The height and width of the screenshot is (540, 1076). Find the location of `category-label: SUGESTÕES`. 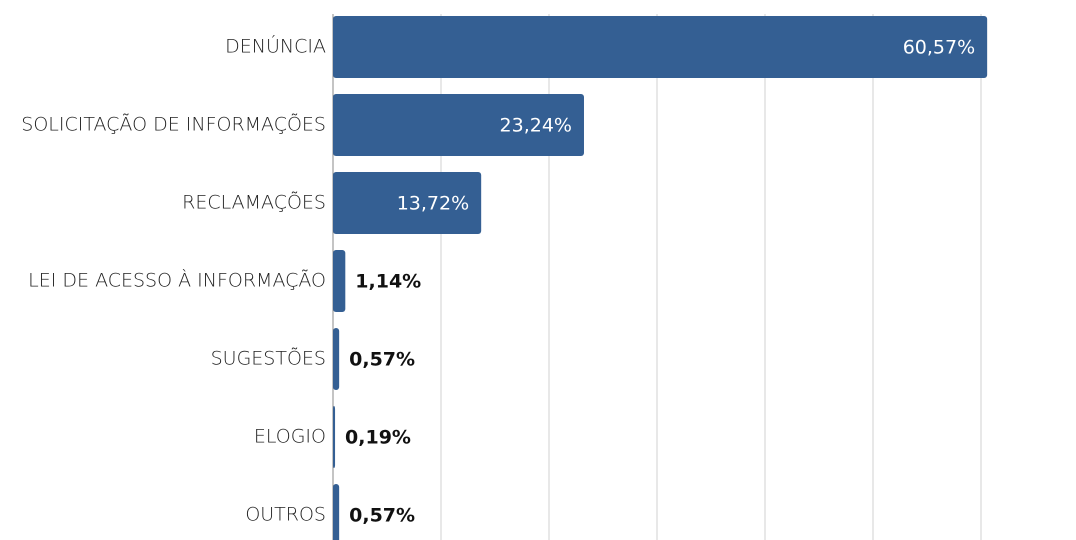

category-label: SUGESTÕES is located at coordinates (268, 358).